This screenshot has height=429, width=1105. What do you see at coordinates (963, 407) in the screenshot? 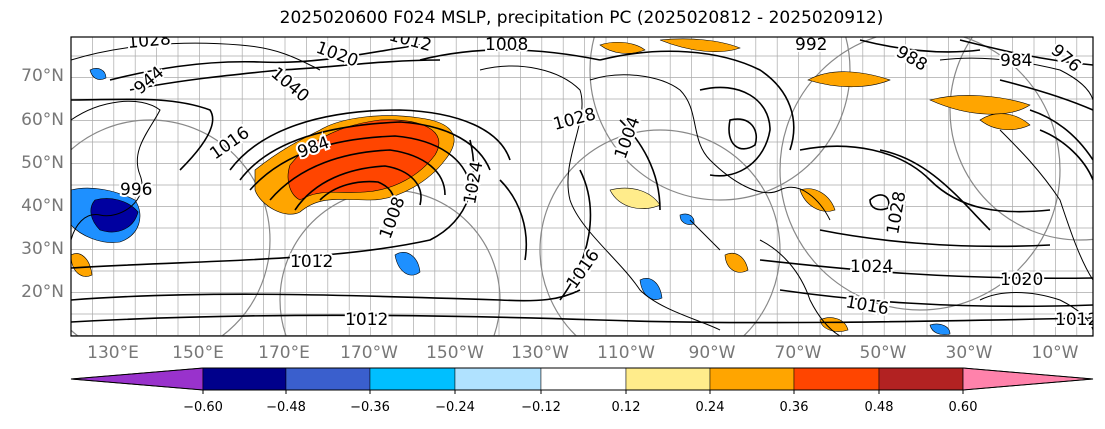
I see `colorbar-tick-label: 0.60` at bounding box center [963, 407].